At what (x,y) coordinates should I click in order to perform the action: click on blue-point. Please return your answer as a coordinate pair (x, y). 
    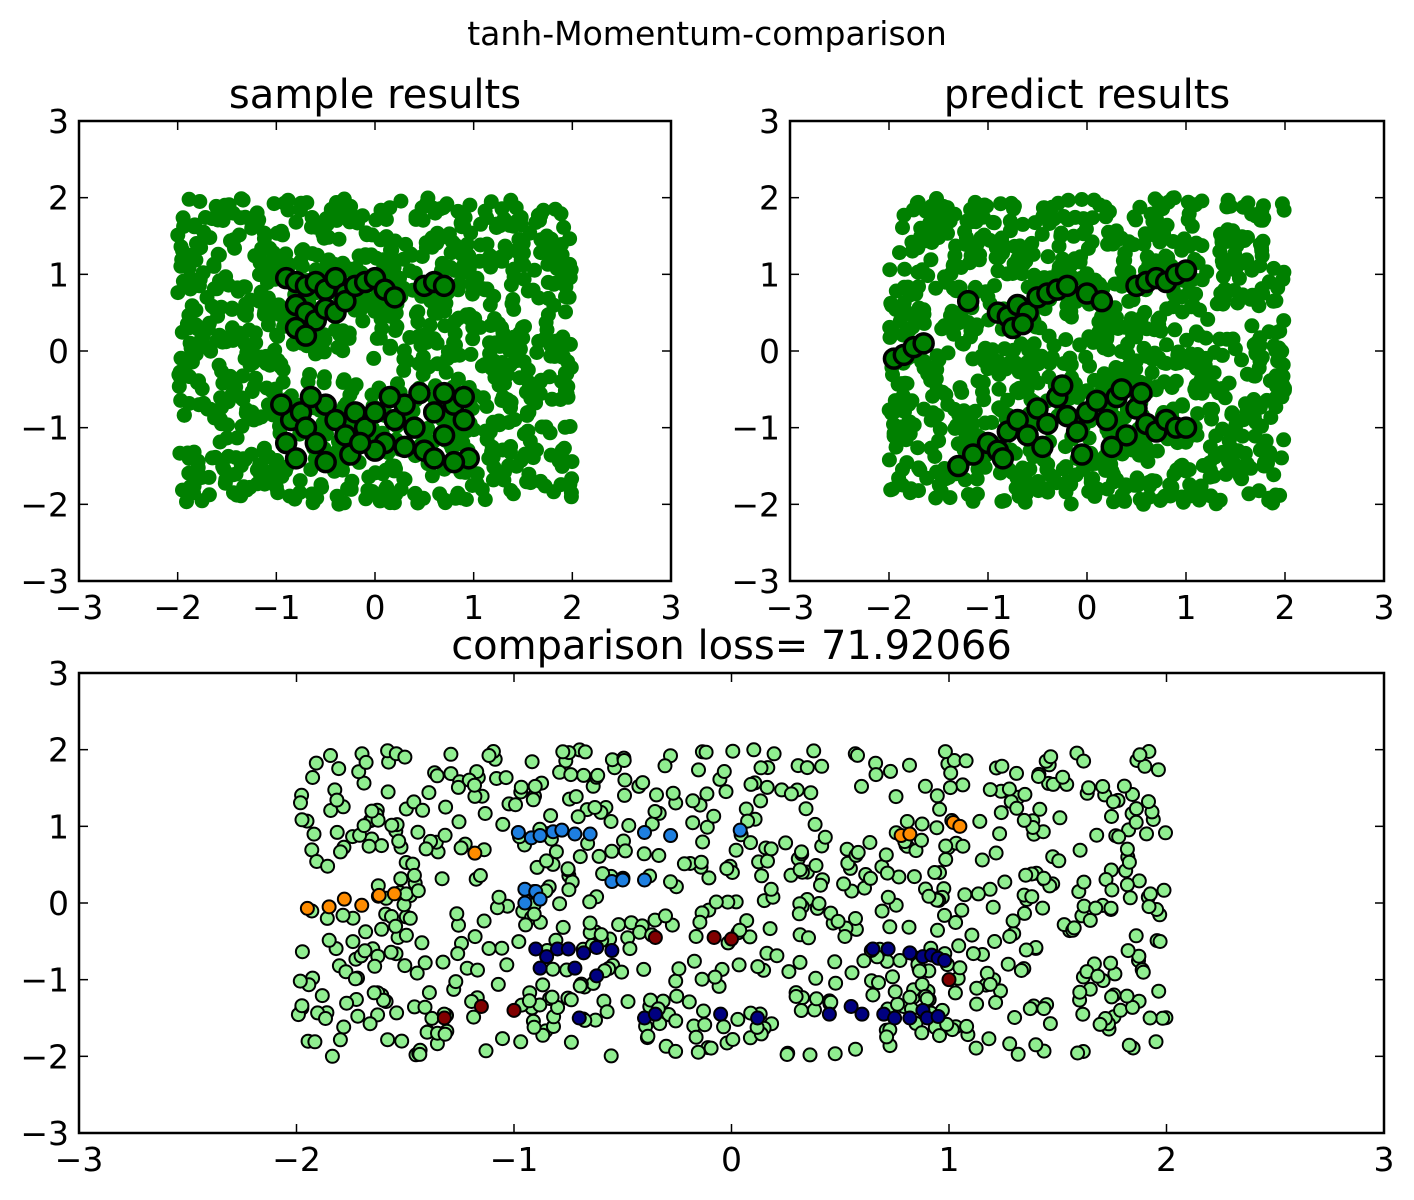
    Looking at the image, I should click on (644, 880).